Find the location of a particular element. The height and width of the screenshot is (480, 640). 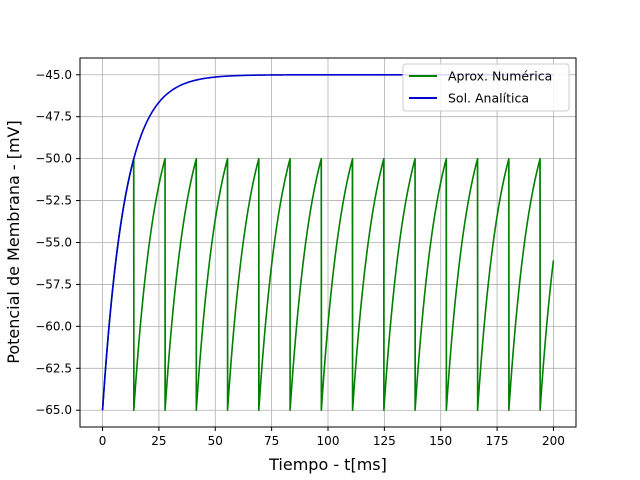

legend: Aprox. Numérica Sol. Analítica is located at coordinates (486, 87).